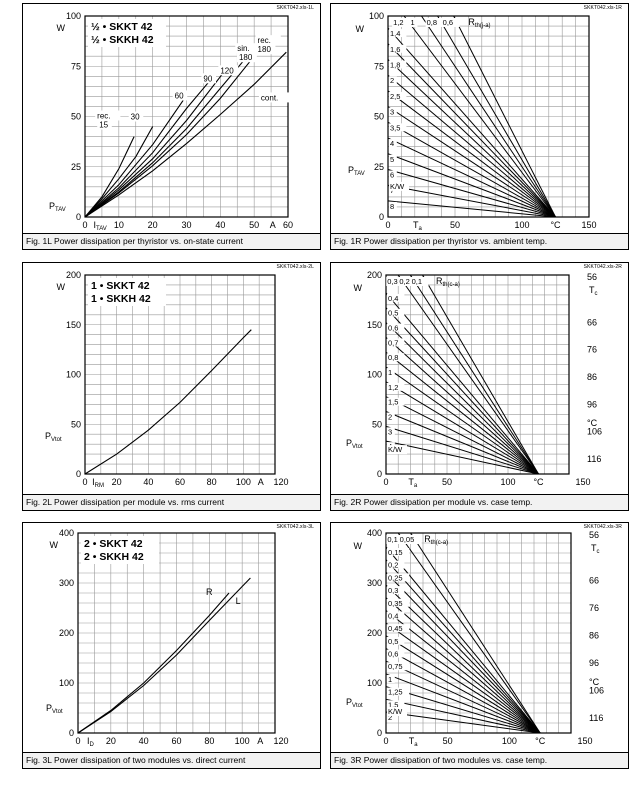 The width and height of the screenshot is (644, 790). I want to click on rth-label: 0,4, so click(393, 615).